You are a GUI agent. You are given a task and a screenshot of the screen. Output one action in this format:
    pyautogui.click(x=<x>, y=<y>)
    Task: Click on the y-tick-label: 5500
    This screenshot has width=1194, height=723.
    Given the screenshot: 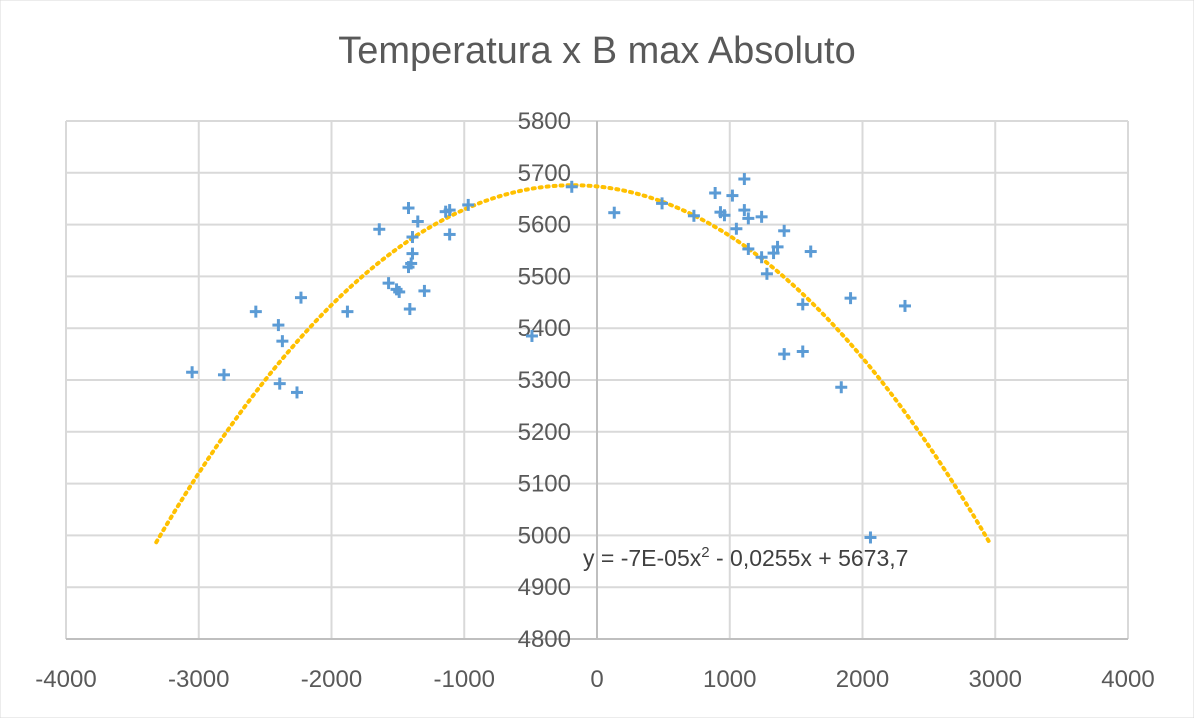 What is the action you would take?
    pyautogui.click(x=544, y=276)
    